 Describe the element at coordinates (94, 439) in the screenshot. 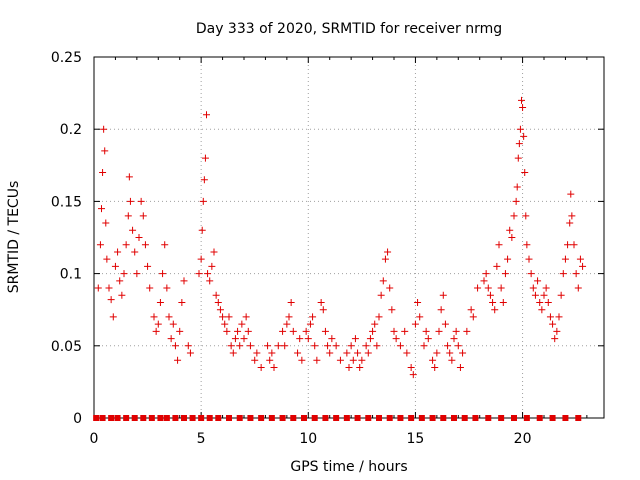

I see `x-tick-label: 0` at that location.